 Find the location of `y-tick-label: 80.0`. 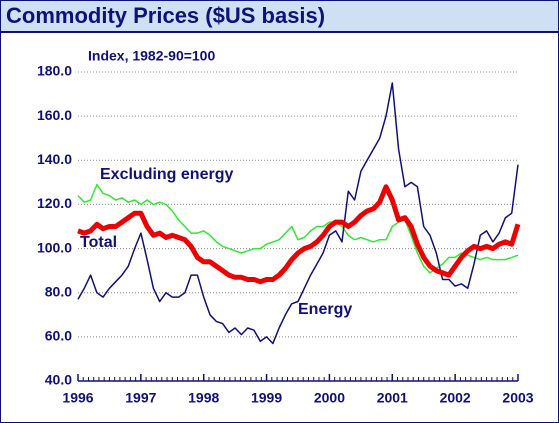

y-tick-label: 80.0 is located at coordinates (58, 291).